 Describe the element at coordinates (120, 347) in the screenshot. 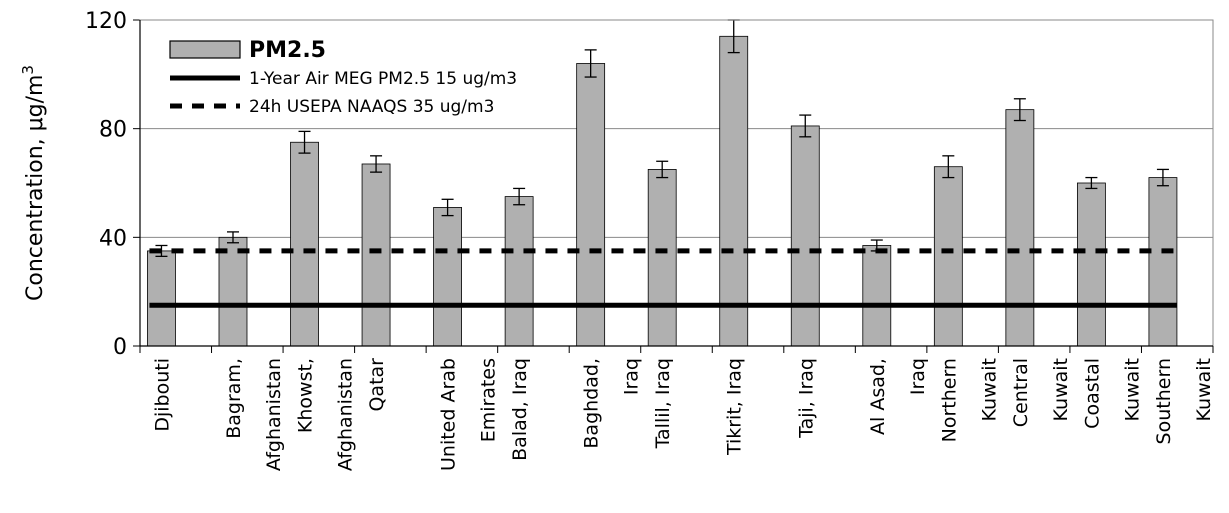

I see `y-tick-label: 0` at that location.